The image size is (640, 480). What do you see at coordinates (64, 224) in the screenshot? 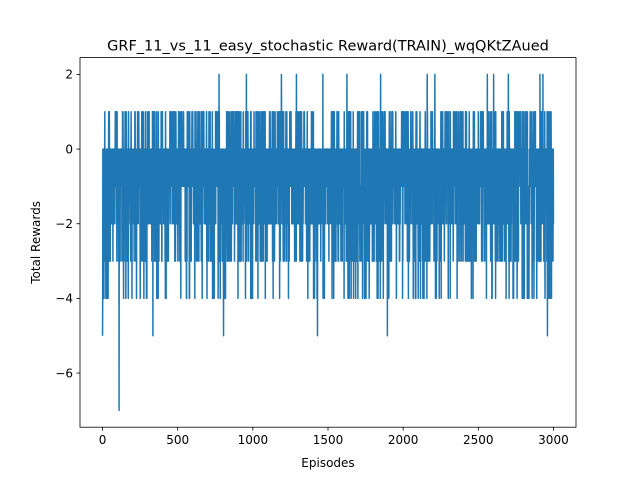
I see `y-tick-label: −2` at bounding box center [64, 224].